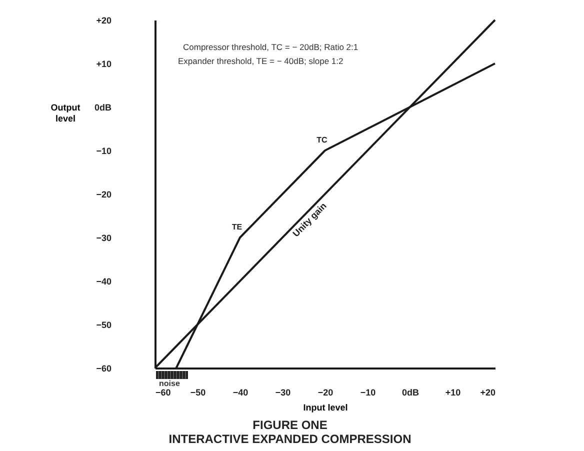 This screenshot has width=584, height=451. I want to click on x-tick-label: −50, so click(198, 393).